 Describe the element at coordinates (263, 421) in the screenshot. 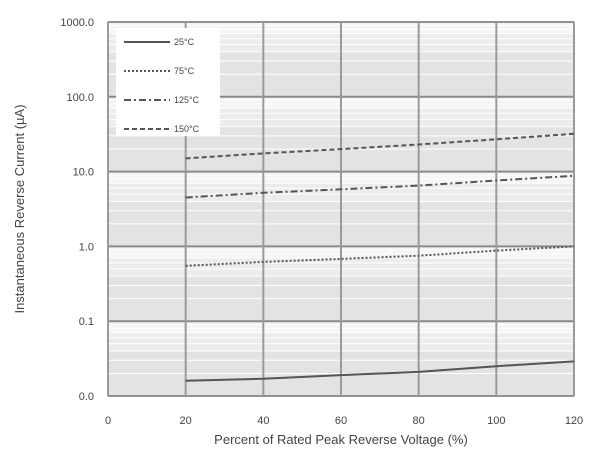

I see `x-tick-label: 40` at that location.